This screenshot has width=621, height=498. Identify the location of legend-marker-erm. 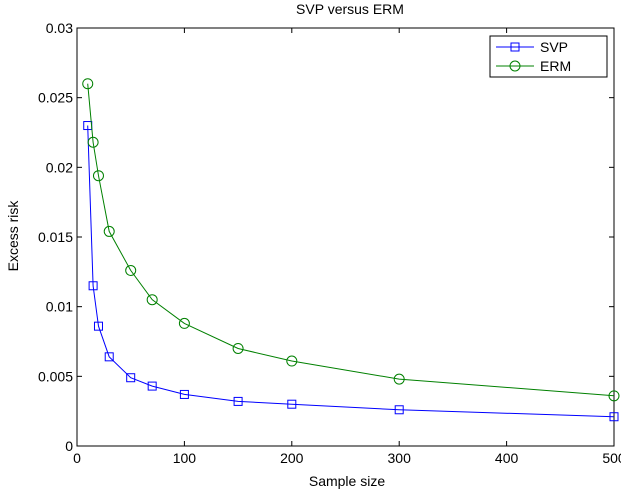
(515, 66).